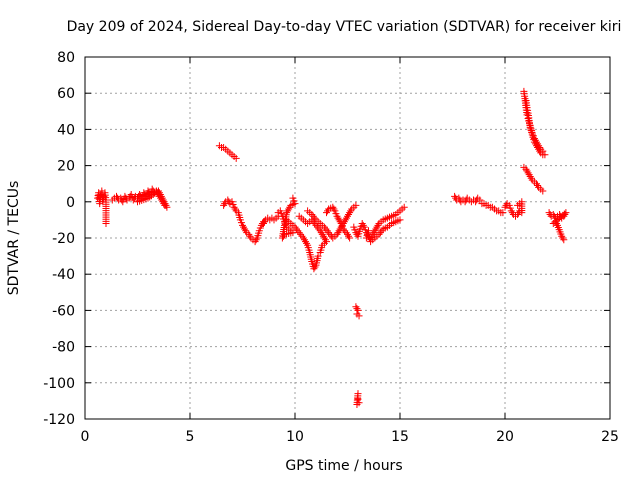  I want to click on y-tick-label: 0, so click(70, 203).